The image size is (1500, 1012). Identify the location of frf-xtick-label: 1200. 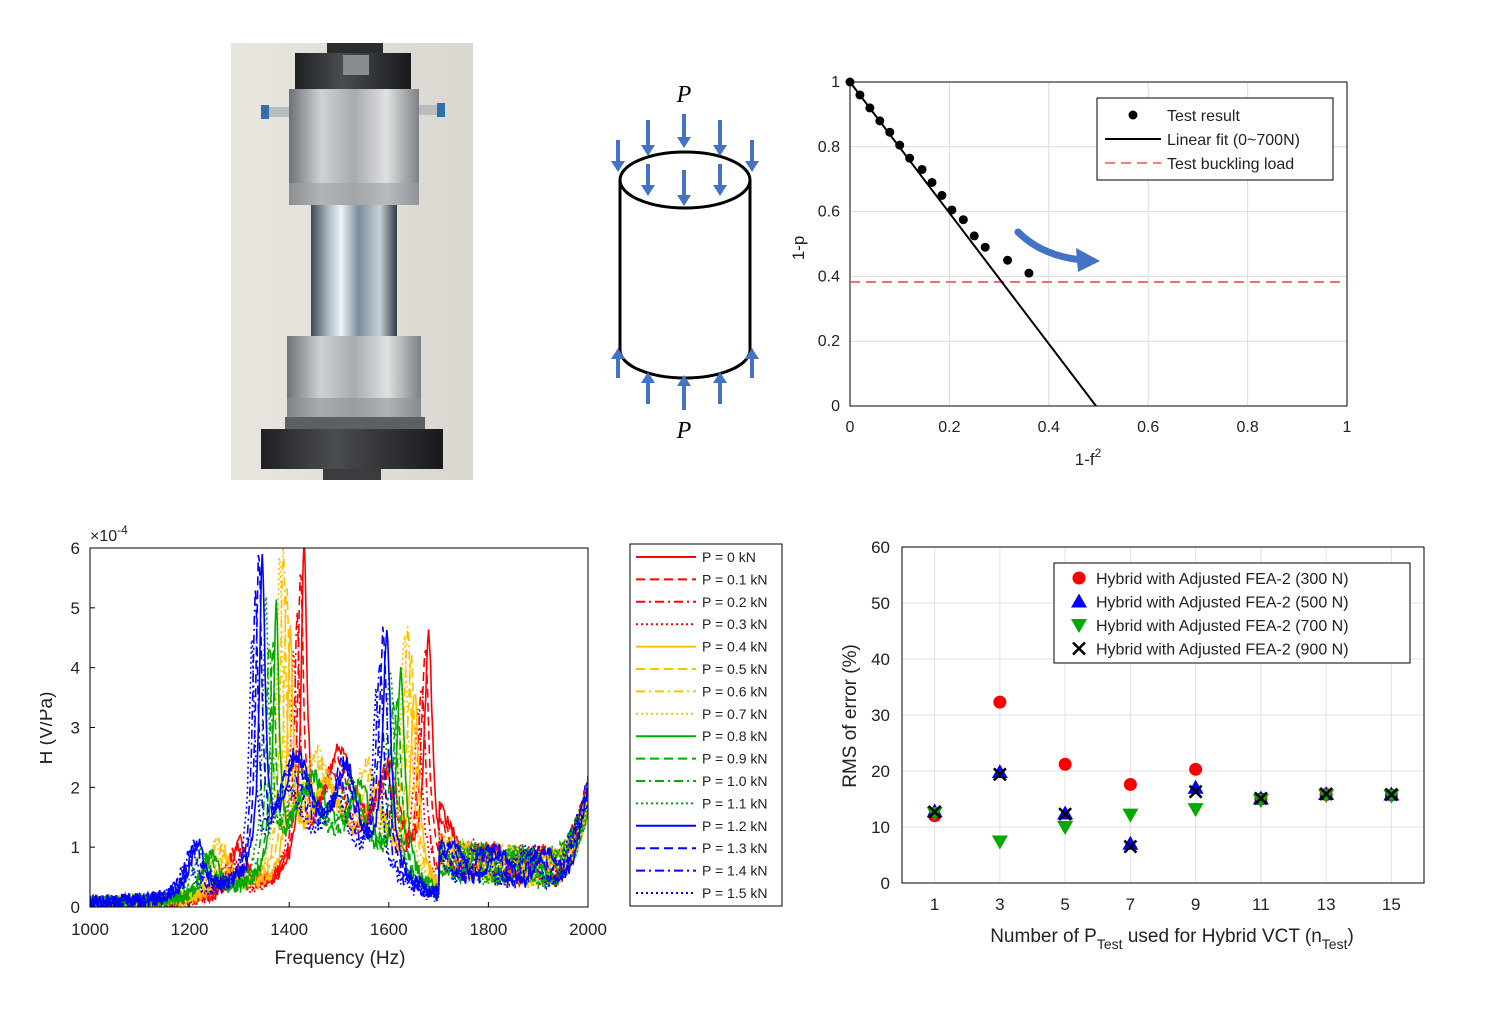
(190, 929).